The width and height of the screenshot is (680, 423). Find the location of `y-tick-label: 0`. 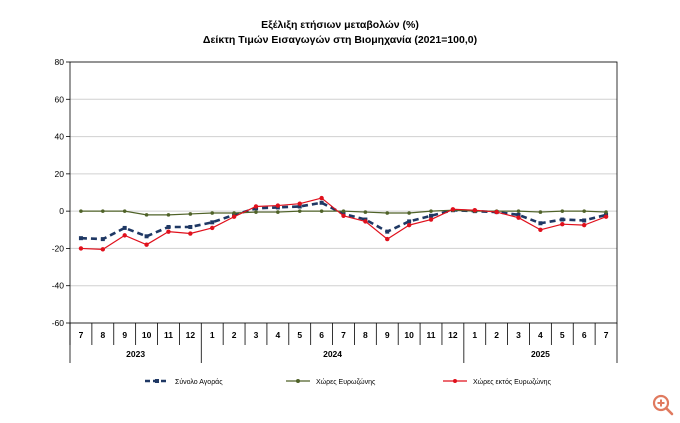

y-tick-label: 0 is located at coordinates (61, 211).